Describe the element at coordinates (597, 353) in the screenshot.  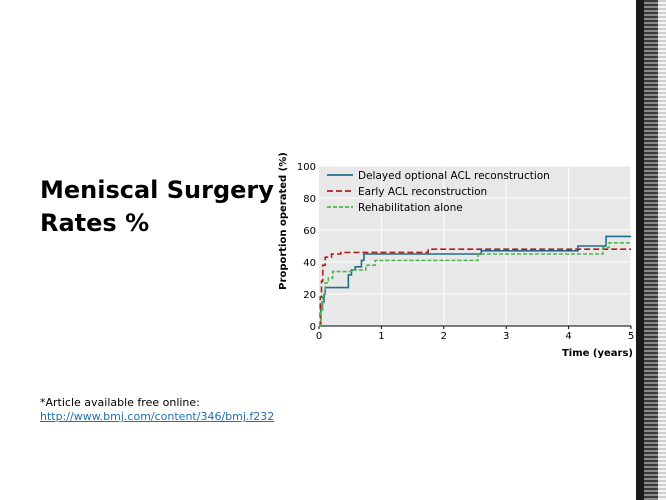
I see `x-axis-label: Time (years)` at that location.